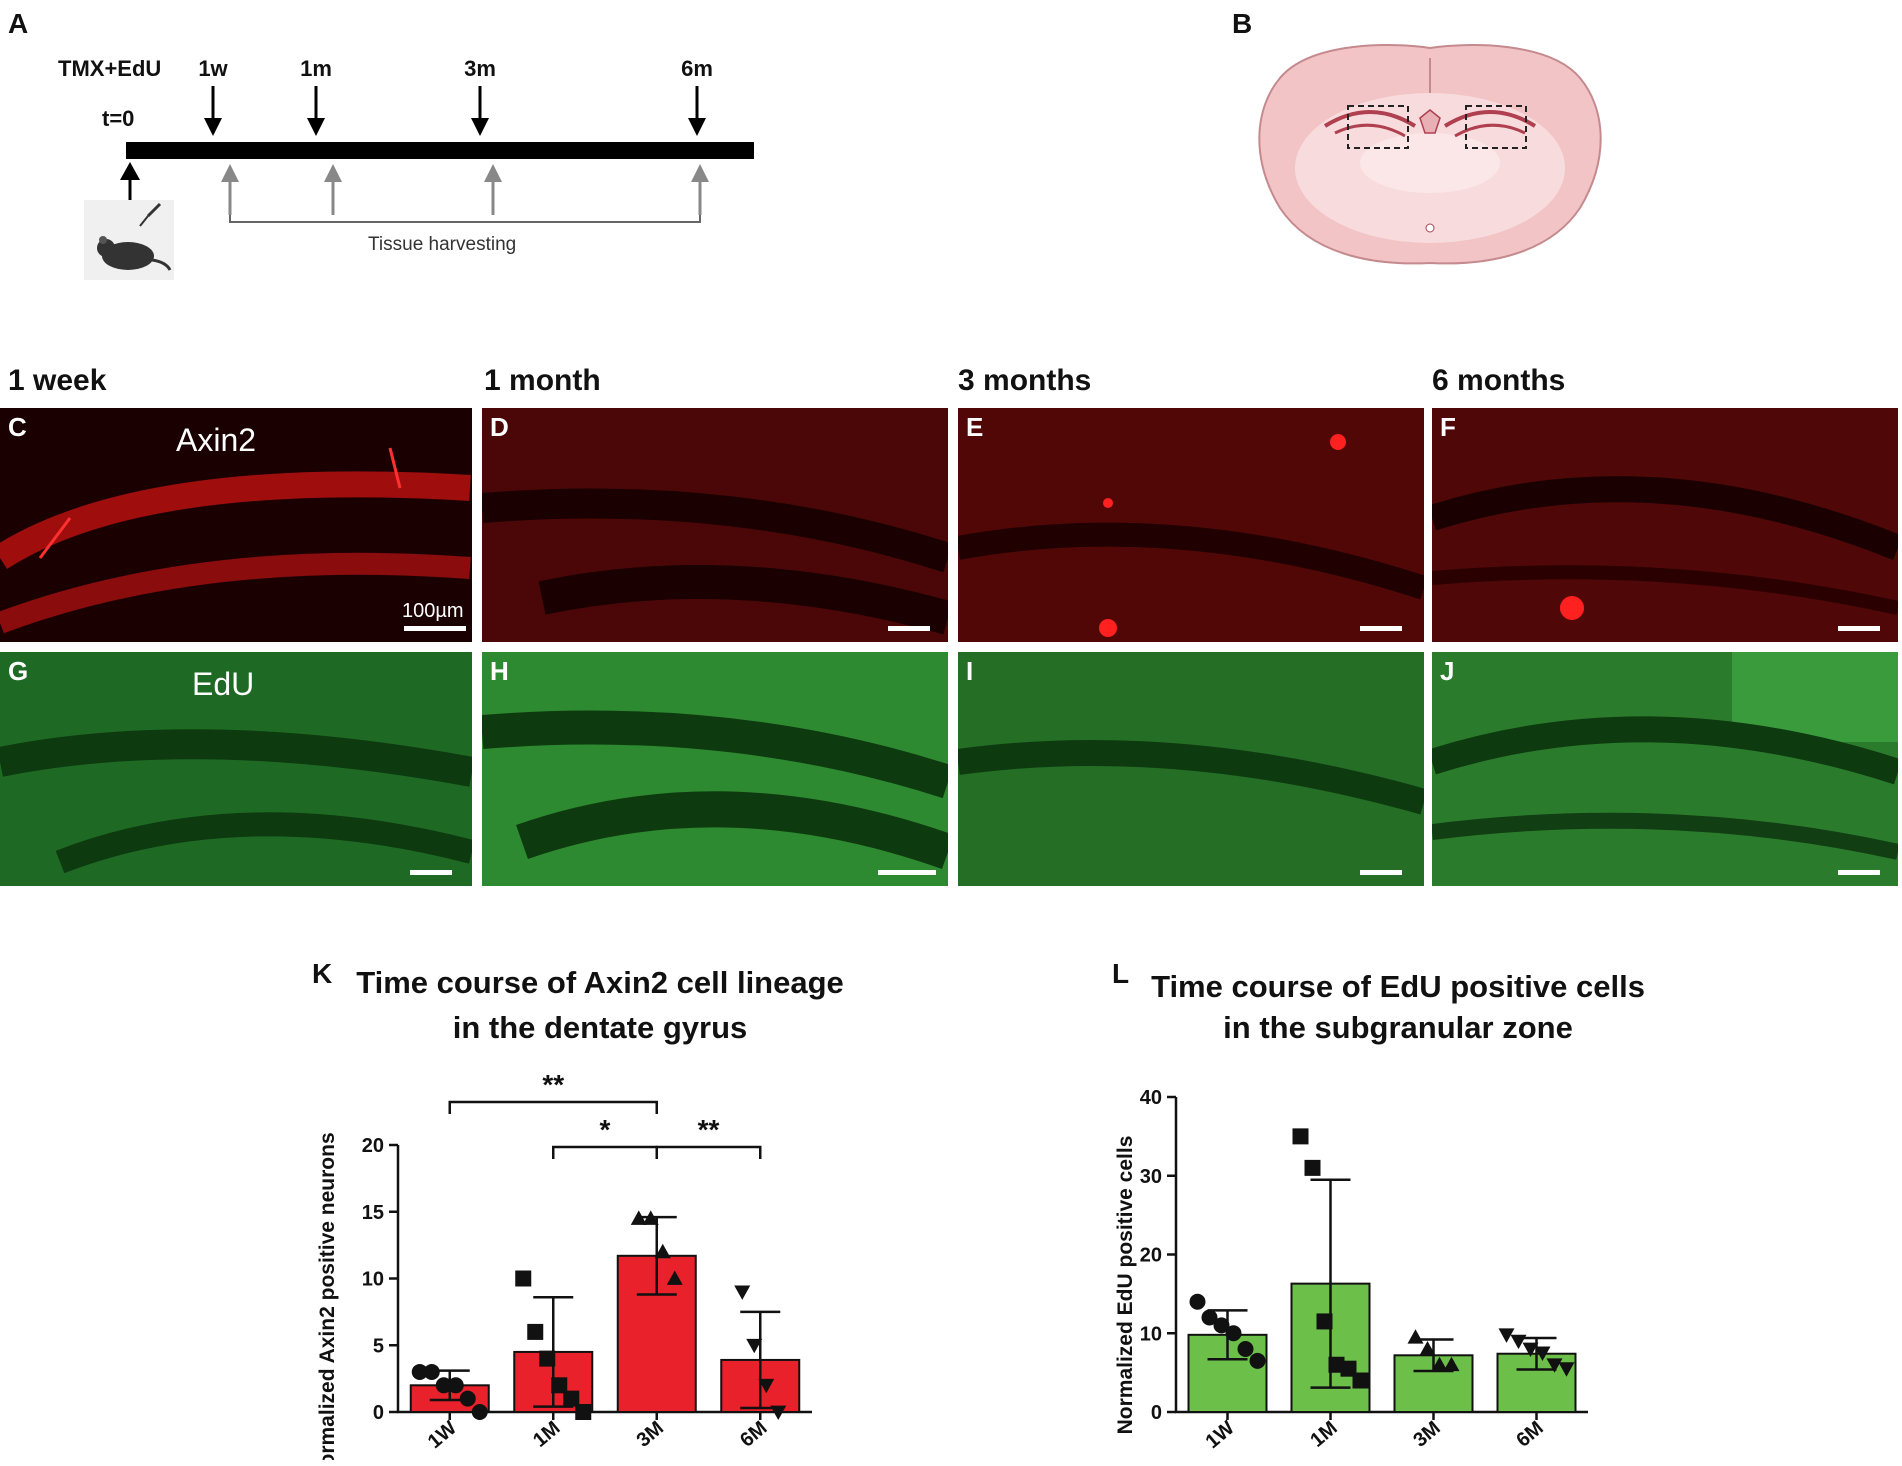 The image size is (1902, 1466). What do you see at coordinates (1121, 973) in the screenshot?
I see `panel-label-l: L` at bounding box center [1121, 973].